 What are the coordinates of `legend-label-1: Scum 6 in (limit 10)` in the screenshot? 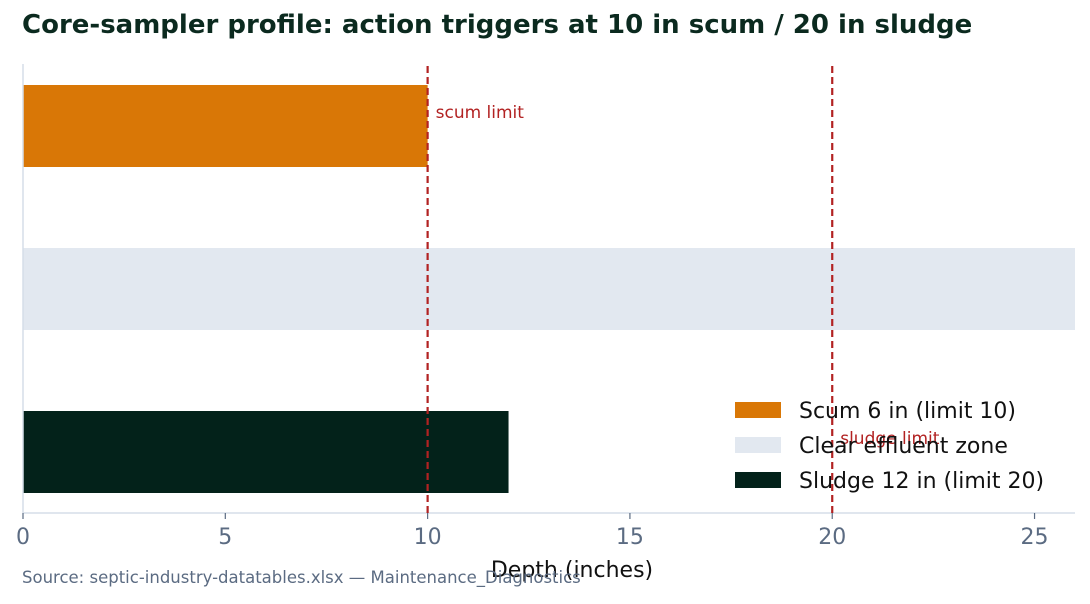 It's located at (907, 411).